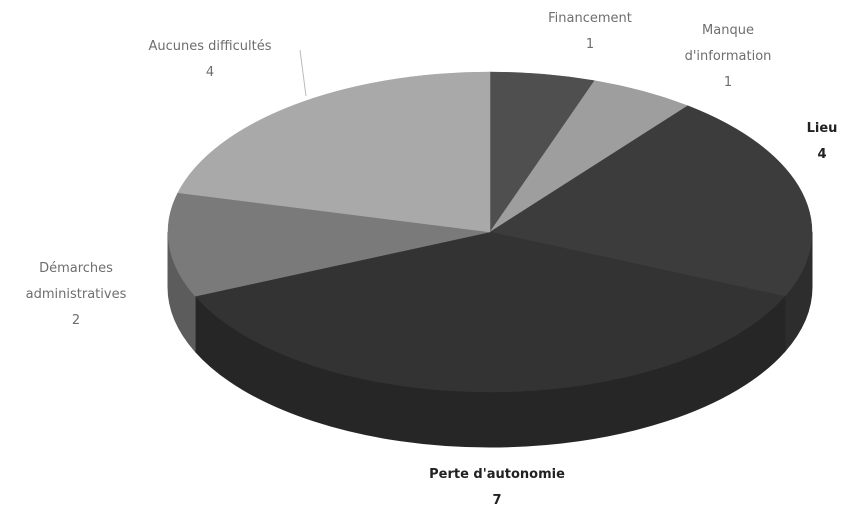 The height and width of the screenshot is (511, 844). Describe the element at coordinates (728, 43) in the screenshot. I see `label-name: Manque d'information` at that location.